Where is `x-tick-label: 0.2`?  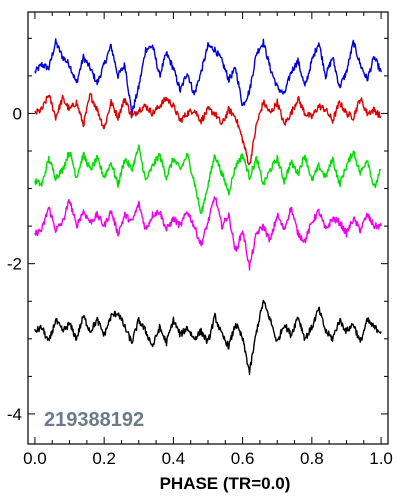
x-tick-label: 0.2 is located at coordinates (104, 458).